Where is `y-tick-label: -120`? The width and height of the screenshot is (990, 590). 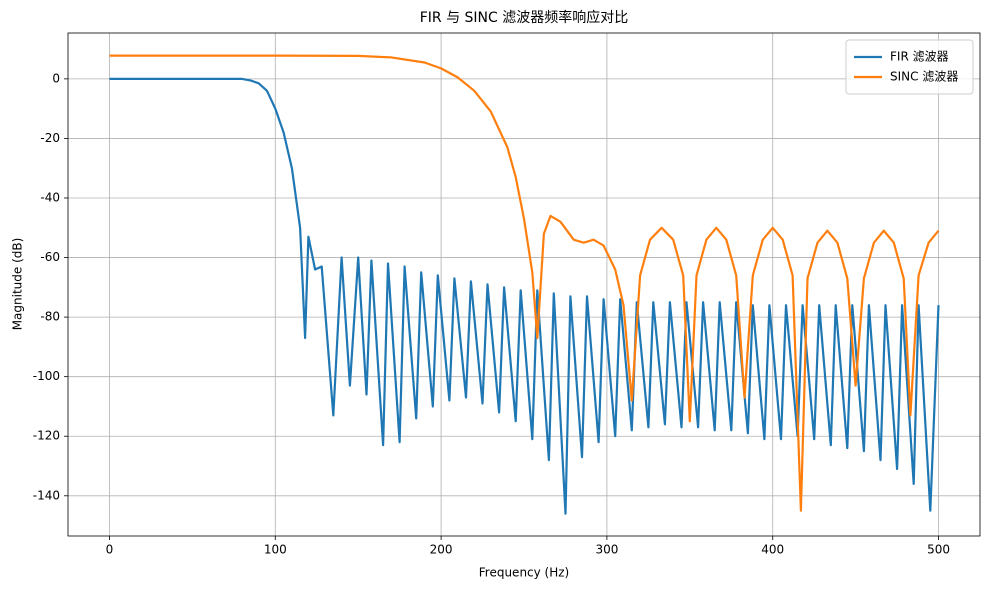
y-tick-label: -120 is located at coordinates (46, 436).